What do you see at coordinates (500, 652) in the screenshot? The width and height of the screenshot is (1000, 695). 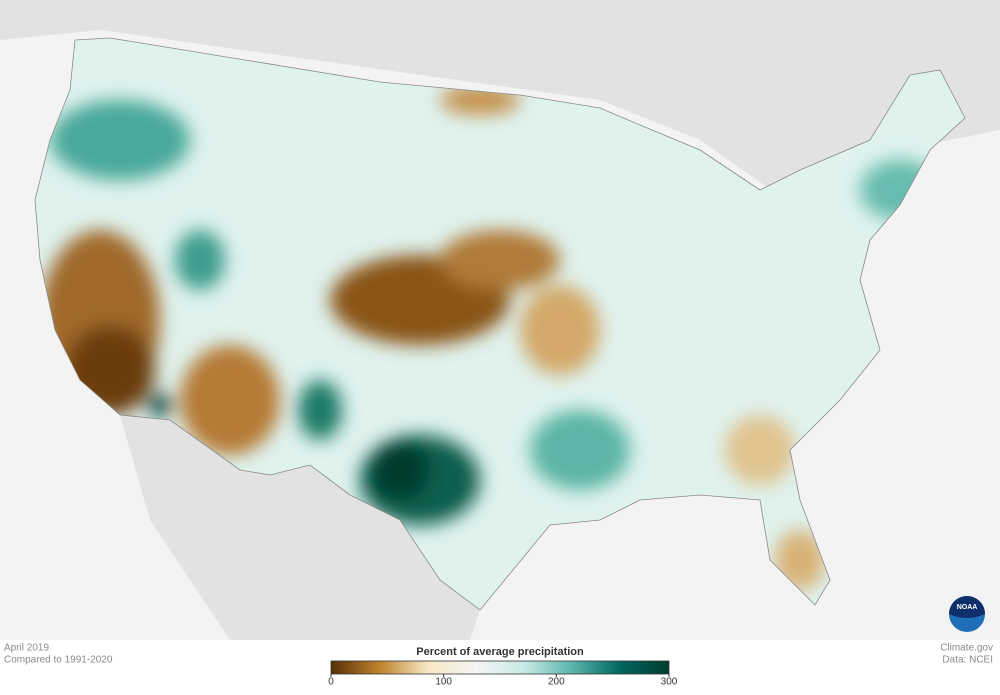 I see `legend-title: Percent of average precipitation` at bounding box center [500, 652].